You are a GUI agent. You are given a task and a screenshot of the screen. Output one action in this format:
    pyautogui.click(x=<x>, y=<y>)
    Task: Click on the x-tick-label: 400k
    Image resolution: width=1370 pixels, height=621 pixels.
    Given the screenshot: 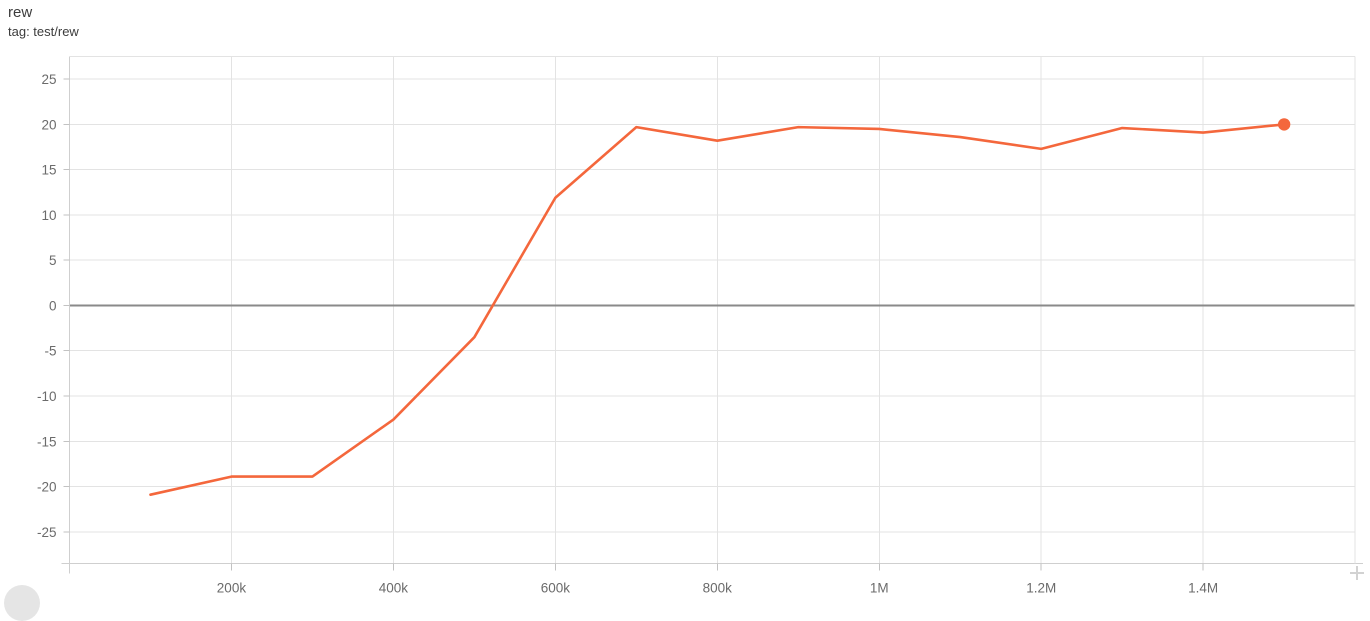 What is the action you would take?
    pyautogui.click(x=394, y=588)
    